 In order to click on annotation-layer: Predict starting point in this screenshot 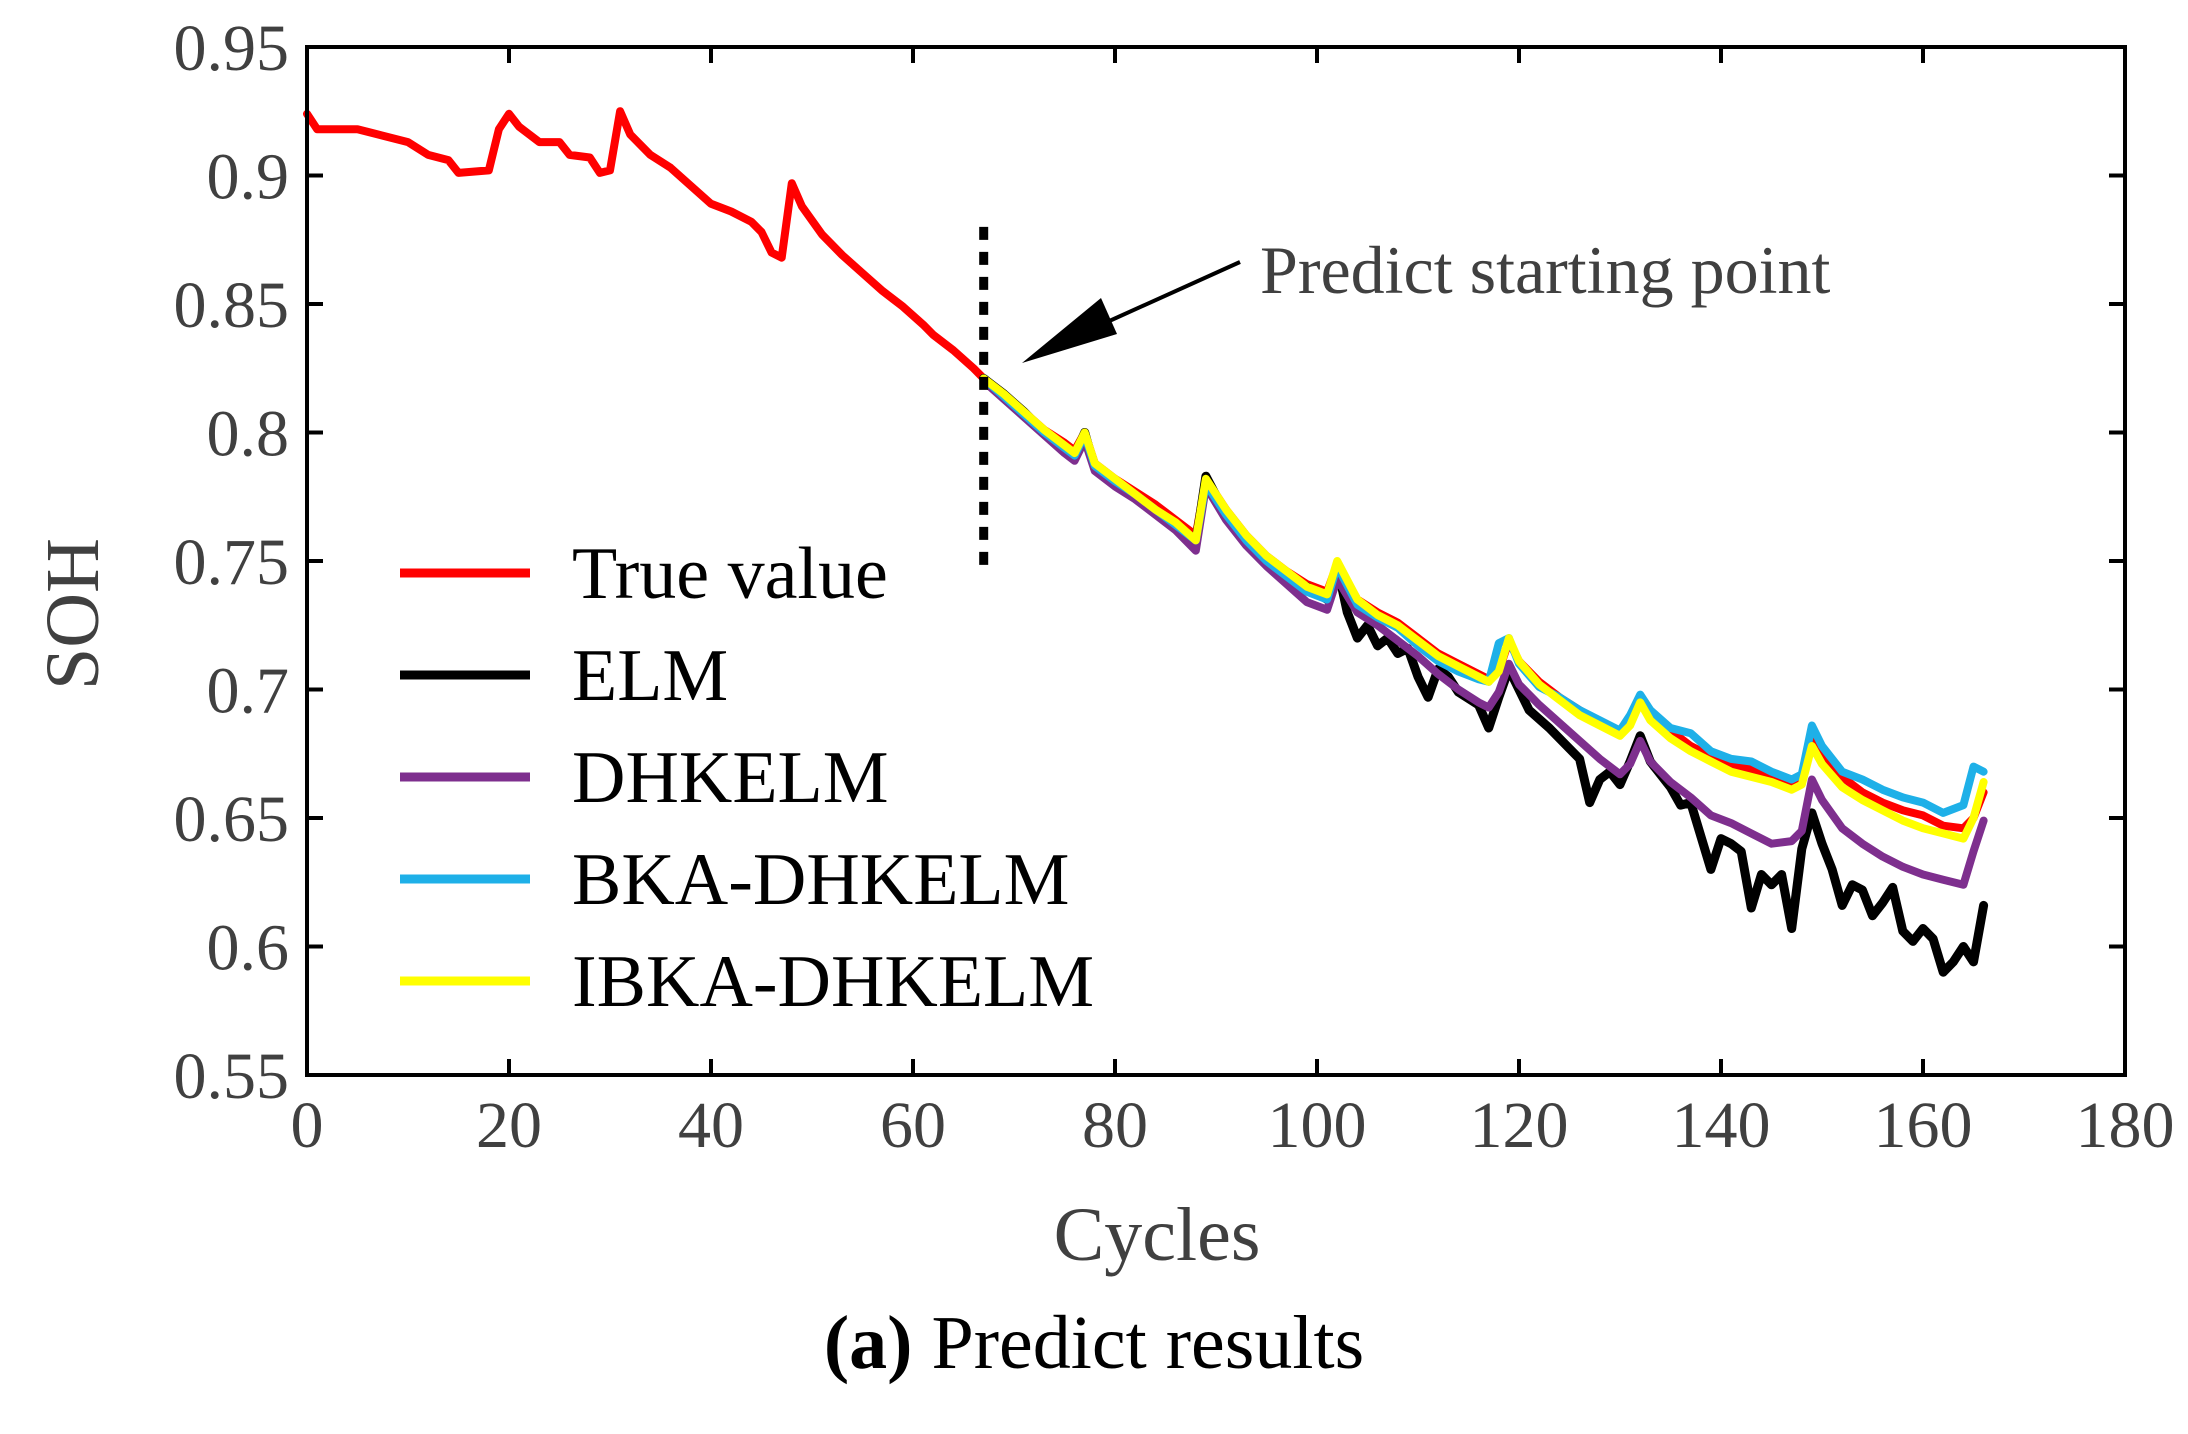, I will do `click(1404, 396)`.